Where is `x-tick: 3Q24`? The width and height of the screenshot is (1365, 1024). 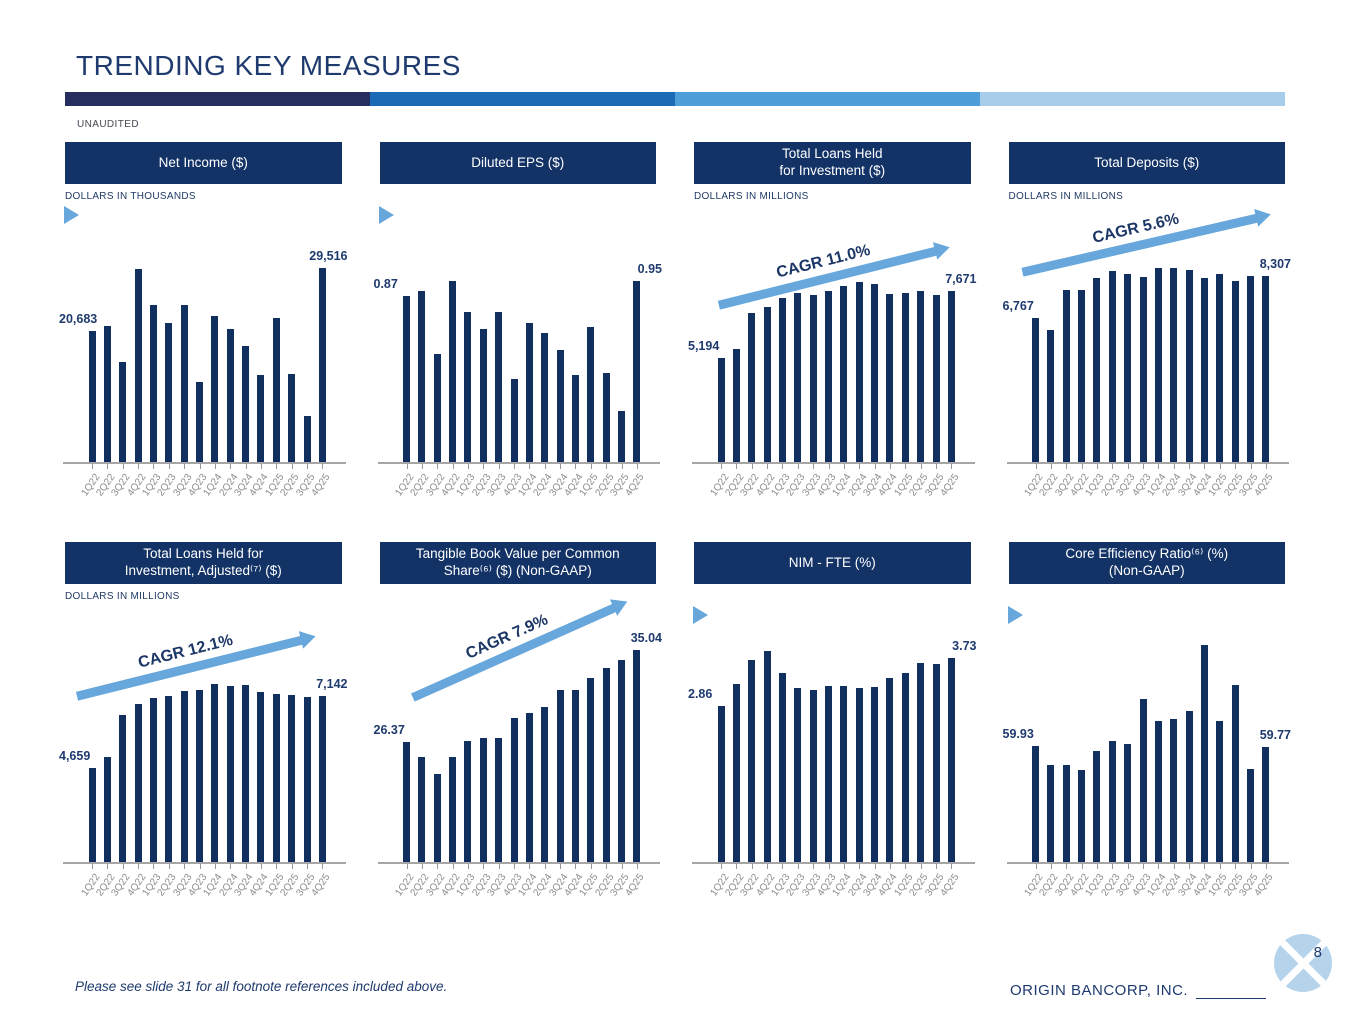 x-tick: 3Q24 is located at coordinates (1187, 488).